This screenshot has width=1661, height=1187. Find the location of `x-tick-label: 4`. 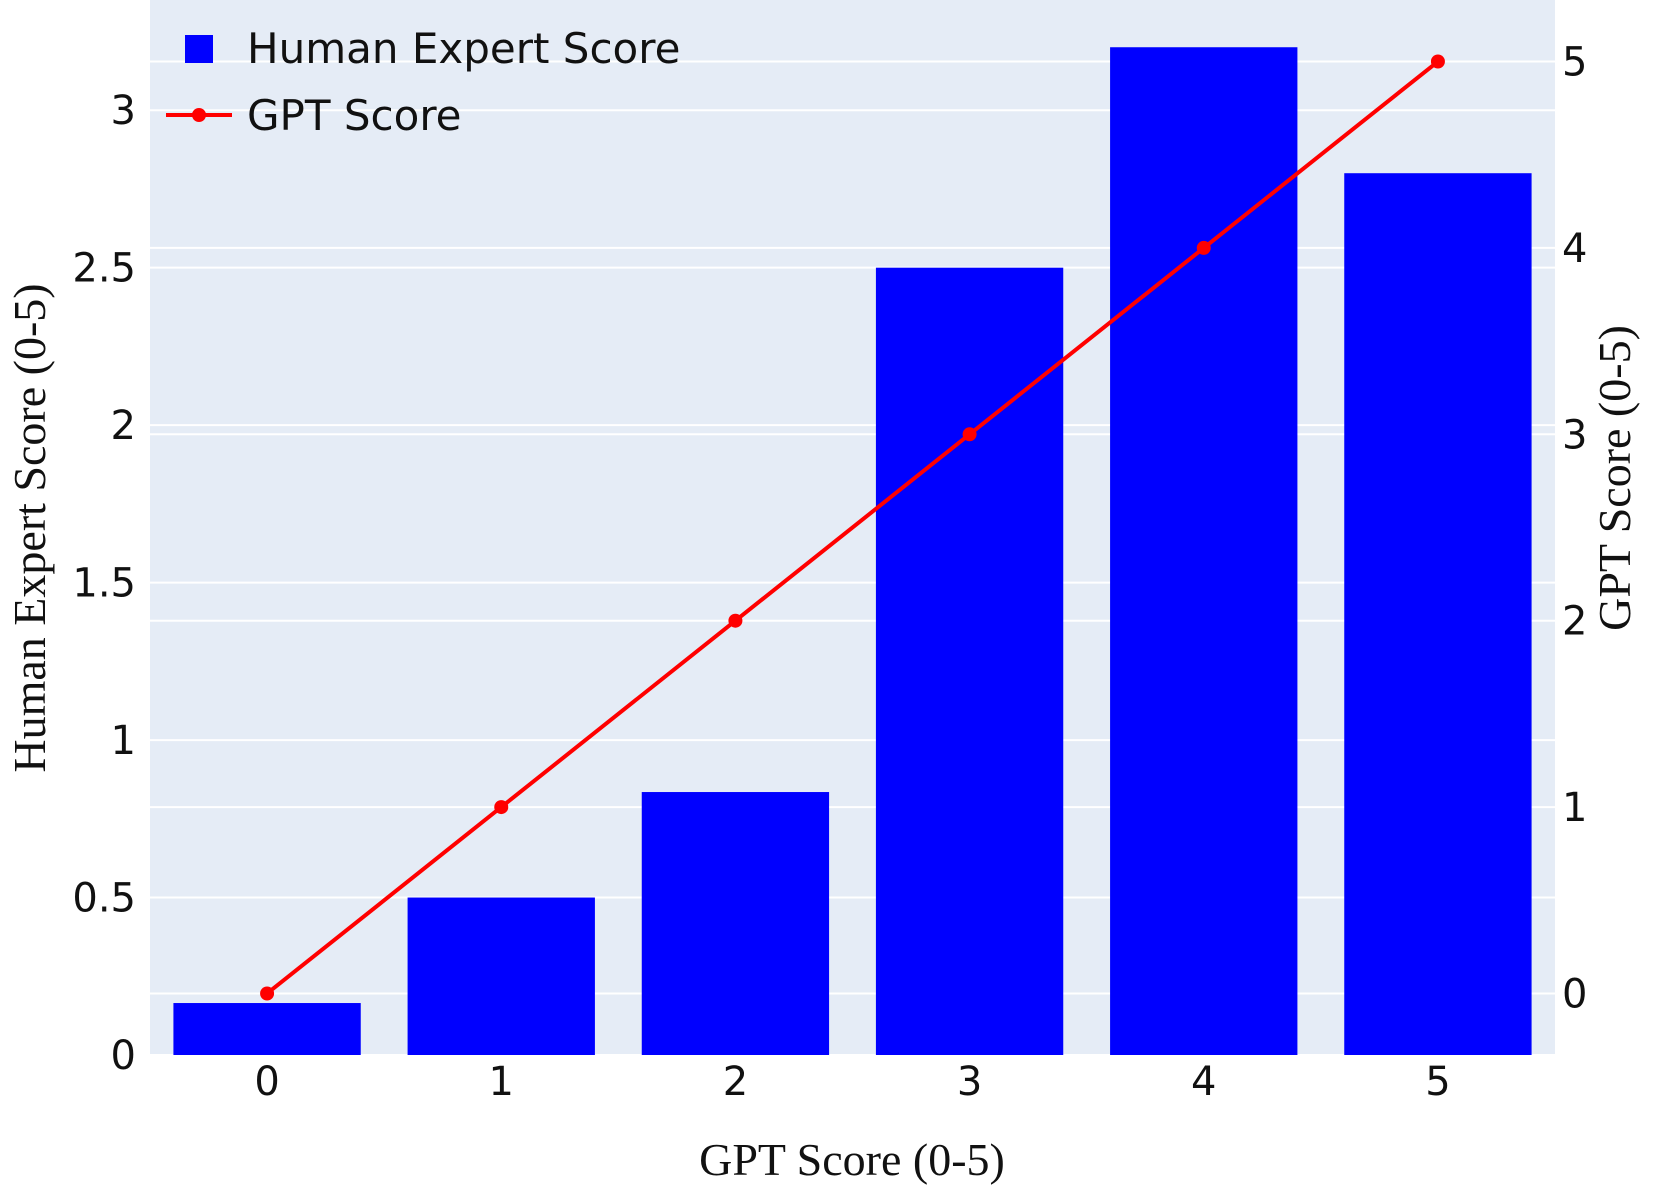

x-tick-label: 4 is located at coordinates (1203, 1082).